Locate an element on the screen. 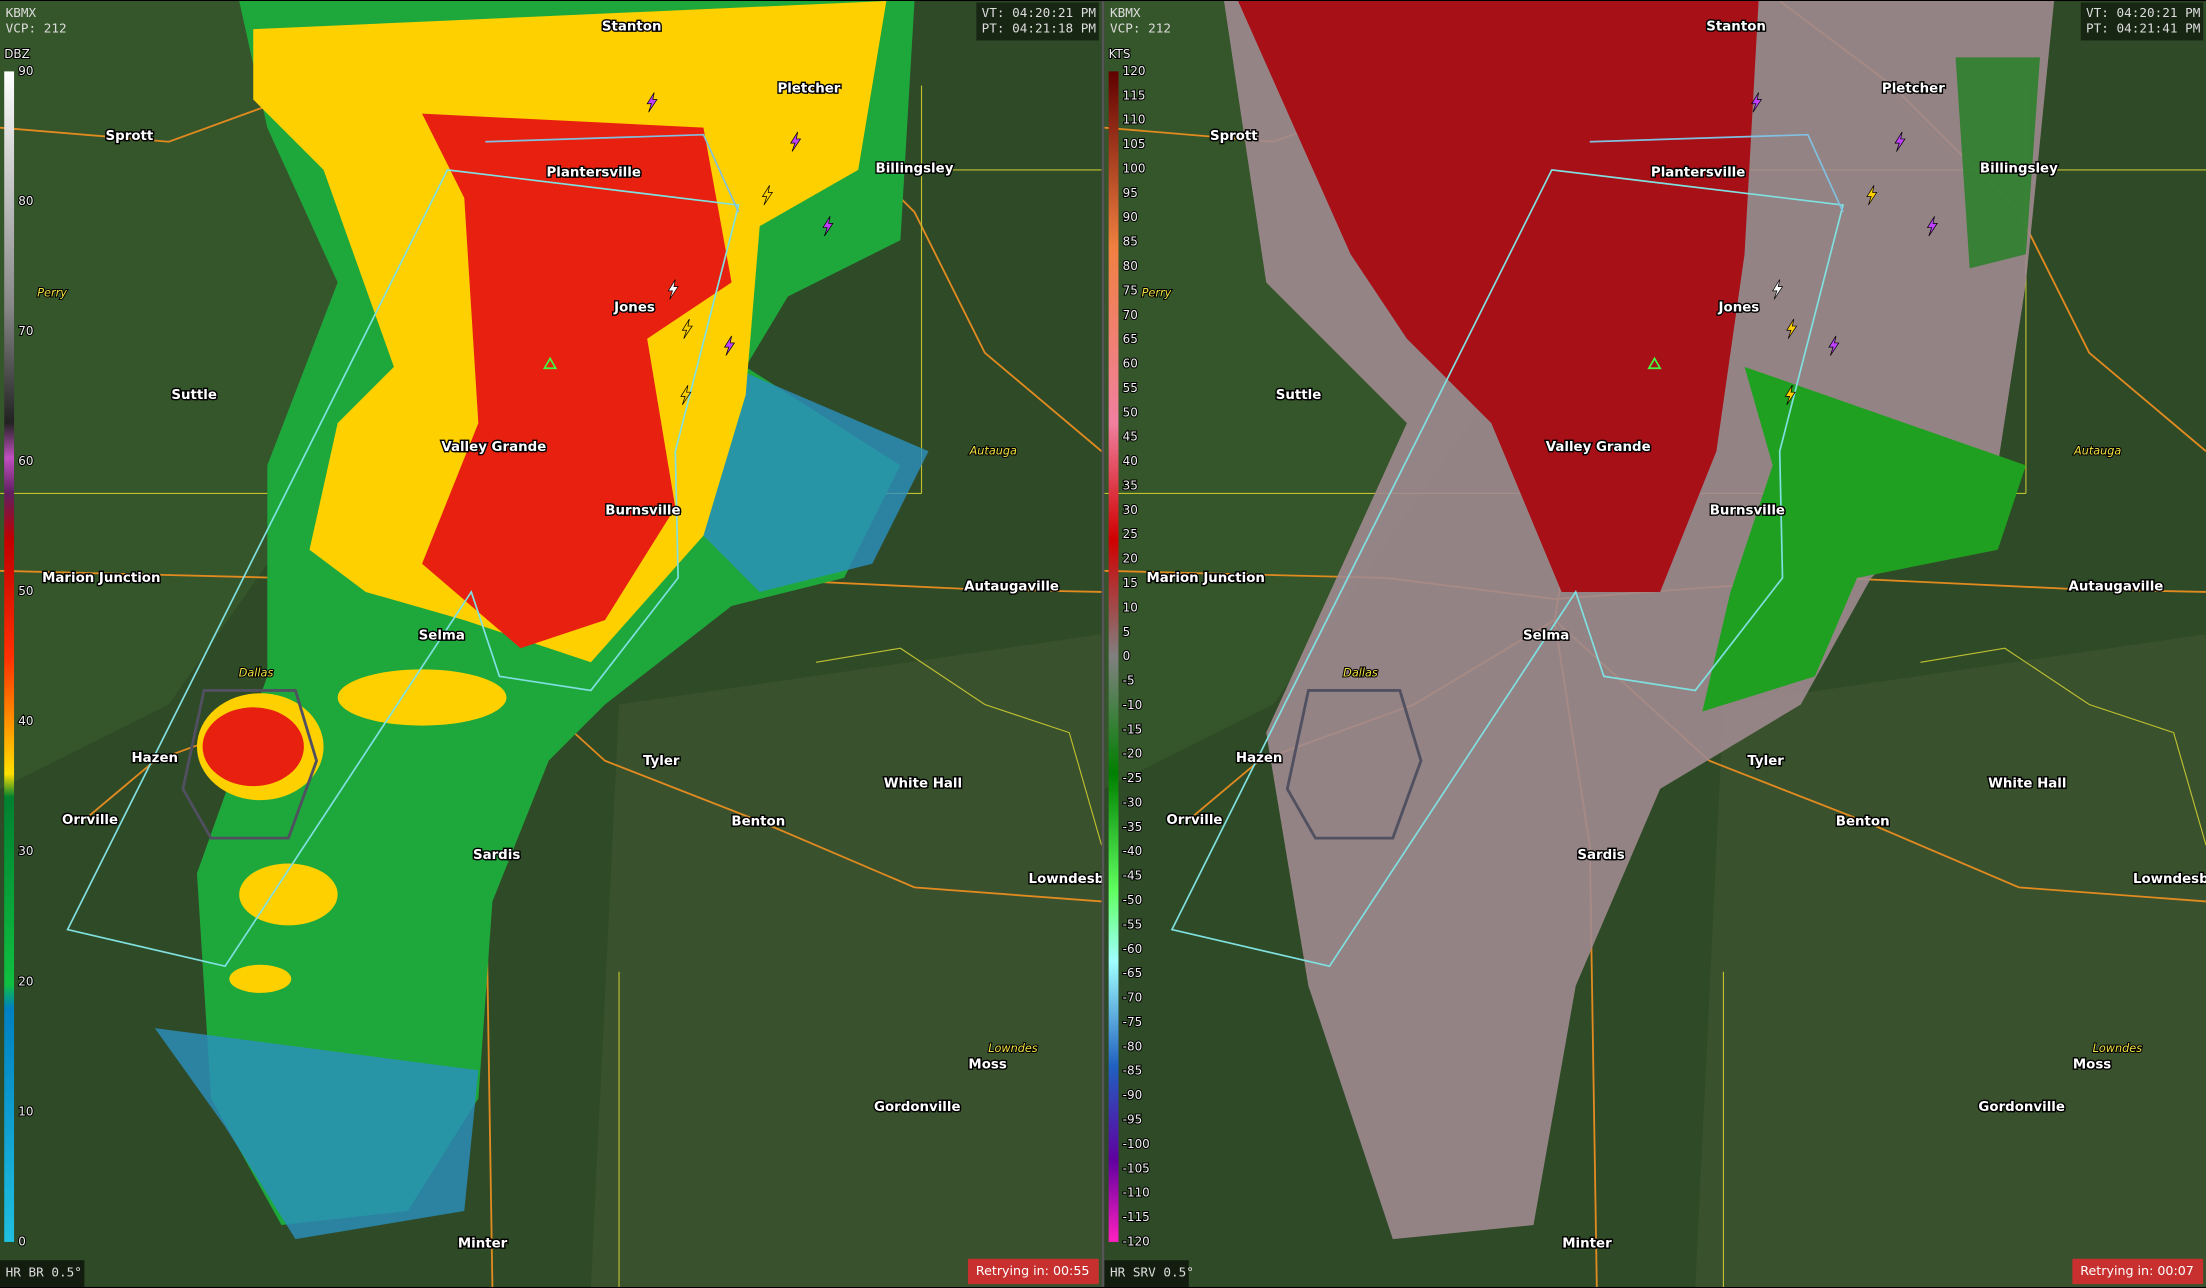 Image resolution: width=2206 pixels, height=1288 pixels. station-id: KBMX is located at coordinates (21, 12).